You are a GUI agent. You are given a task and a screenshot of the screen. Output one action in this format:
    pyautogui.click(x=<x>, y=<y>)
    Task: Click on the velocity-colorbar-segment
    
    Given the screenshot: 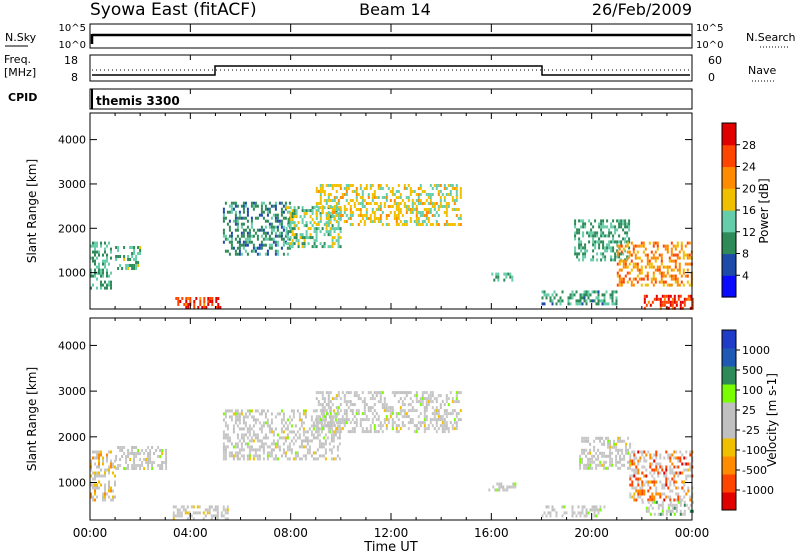 What is the action you would take?
    pyautogui.click(x=729, y=393)
    